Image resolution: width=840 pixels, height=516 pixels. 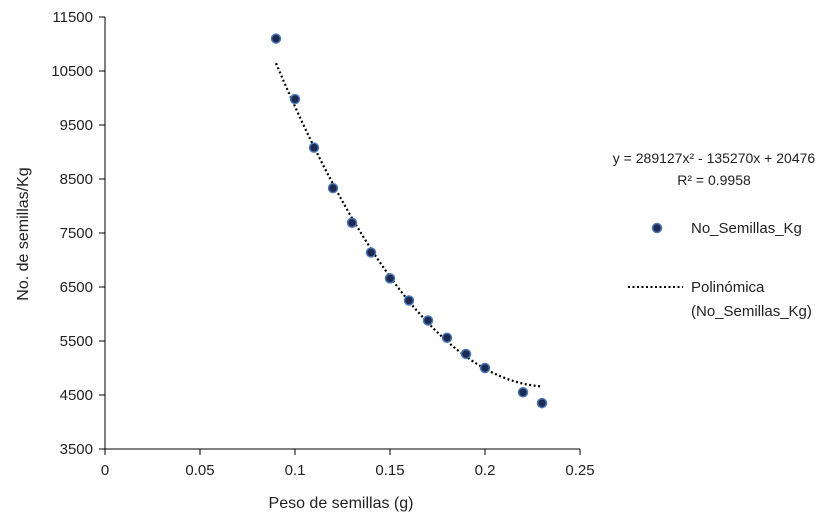 I want to click on y-tick-label: 8500, so click(x=76, y=179).